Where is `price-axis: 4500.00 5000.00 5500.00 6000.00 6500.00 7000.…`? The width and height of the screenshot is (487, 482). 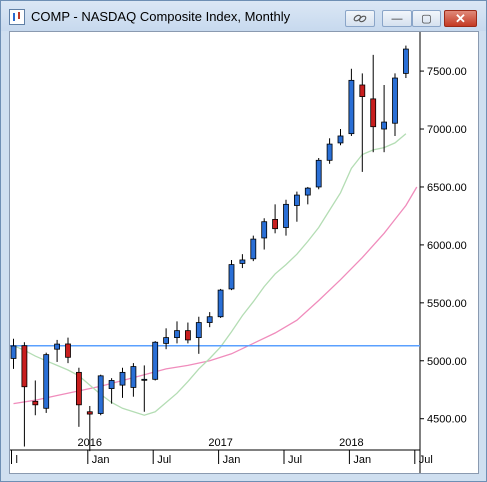
price-axis: 4500.00 5000.00 5500.00 6000.00 6500.00 7000.… is located at coordinates (443, 246).